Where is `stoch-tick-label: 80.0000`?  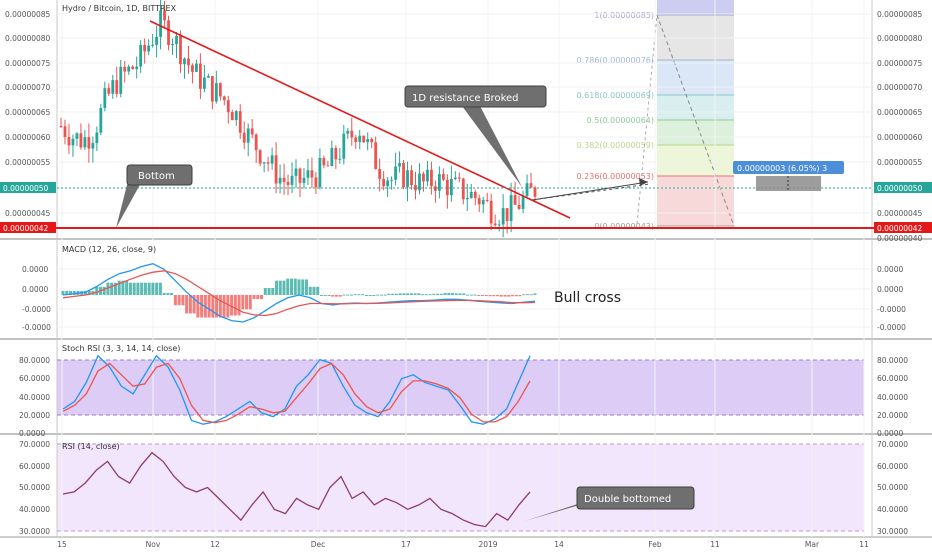 stoch-tick-label: 80.0000 is located at coordinates (34, 360).